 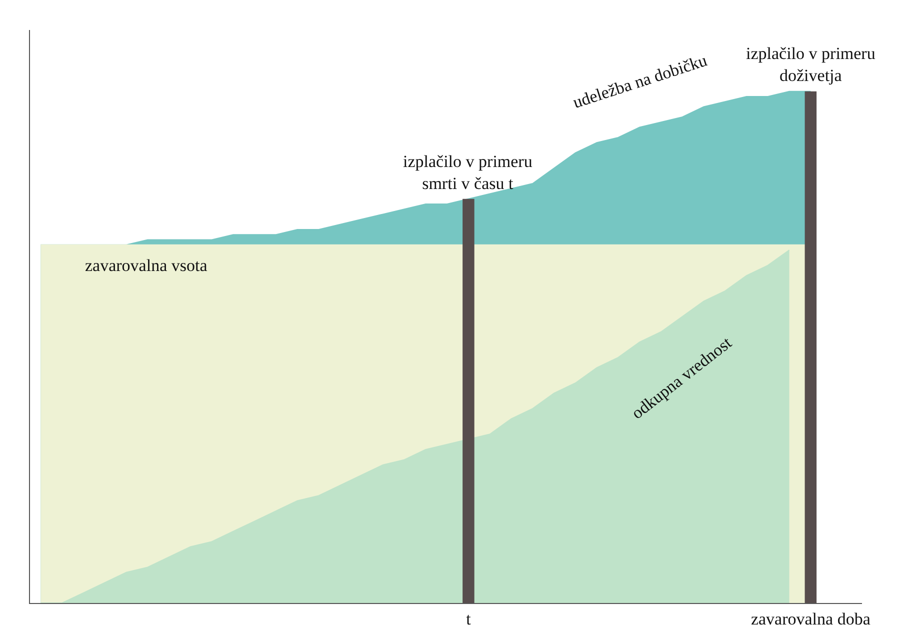 What do you see at coordinates (640, 81) in the screenshot?
I see `text: udeležba na dobičku` at bounding box center [640, 81].